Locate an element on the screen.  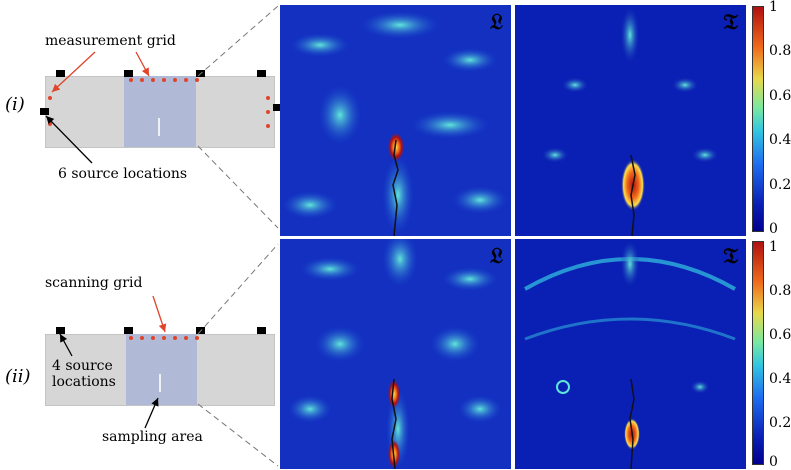
ring-spot is located at coordinates (563, 387).